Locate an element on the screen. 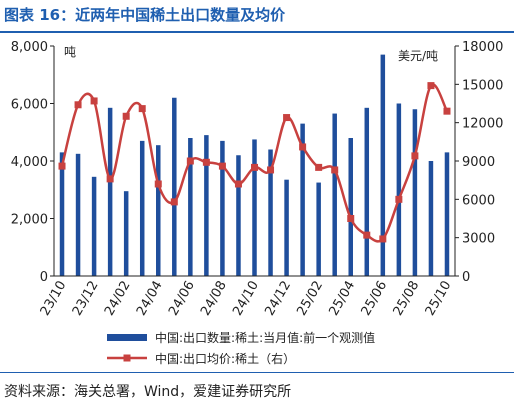  right-axis-unit: 美元/吨 is located at coordinates (418, 56).